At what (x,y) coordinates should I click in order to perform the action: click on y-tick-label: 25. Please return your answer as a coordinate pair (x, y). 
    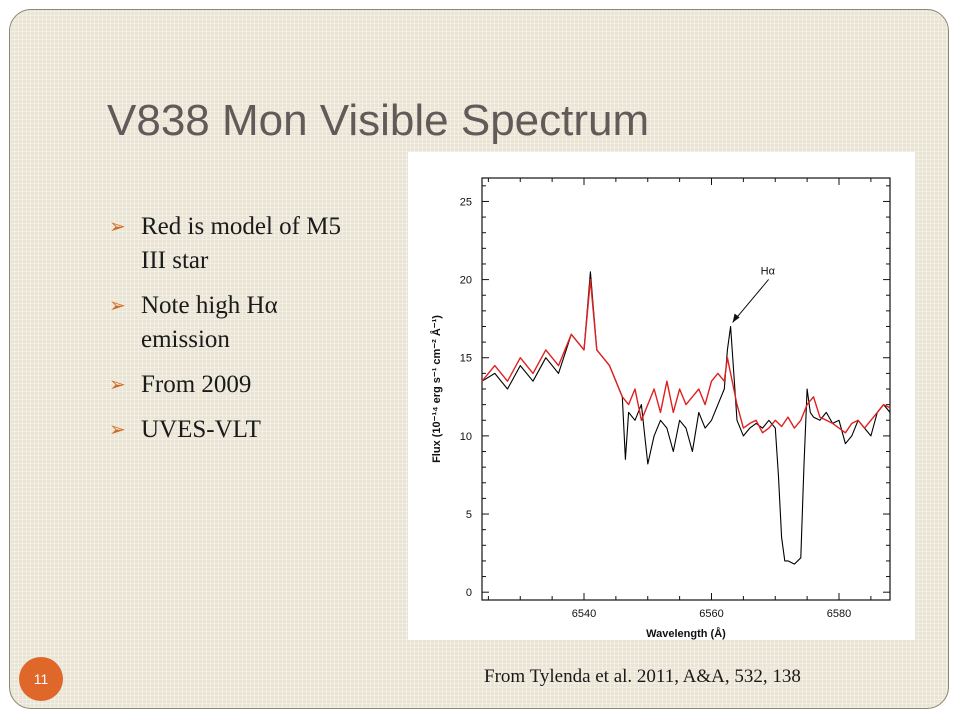
    Looking at the image, I should click on (466, 202).